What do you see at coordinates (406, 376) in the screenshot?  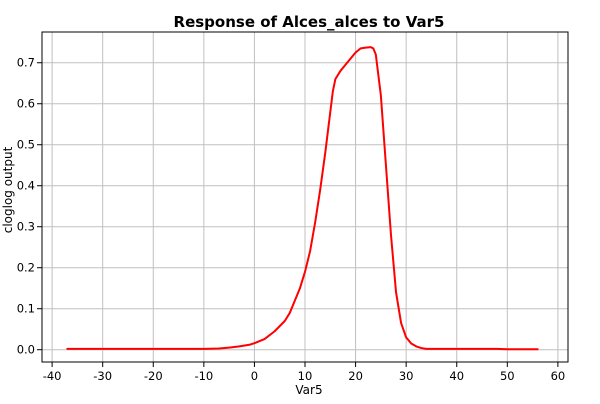 I see `x-tick-label: 30` at bounding box center [406, 376].